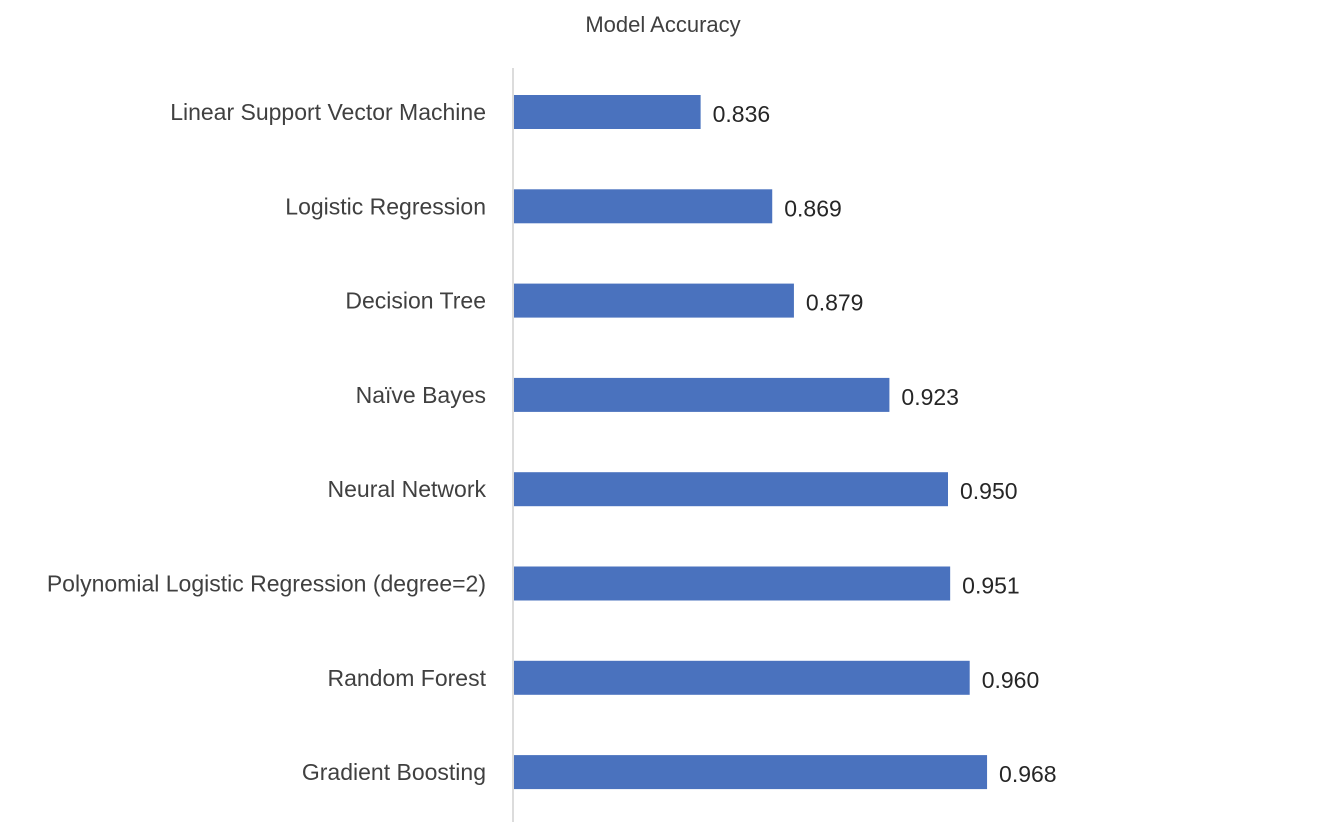  What do you see at coordinates (406, 678) in the screenshot?
I see `category-label-7: Random Forest` at bounding box center [406, 678].